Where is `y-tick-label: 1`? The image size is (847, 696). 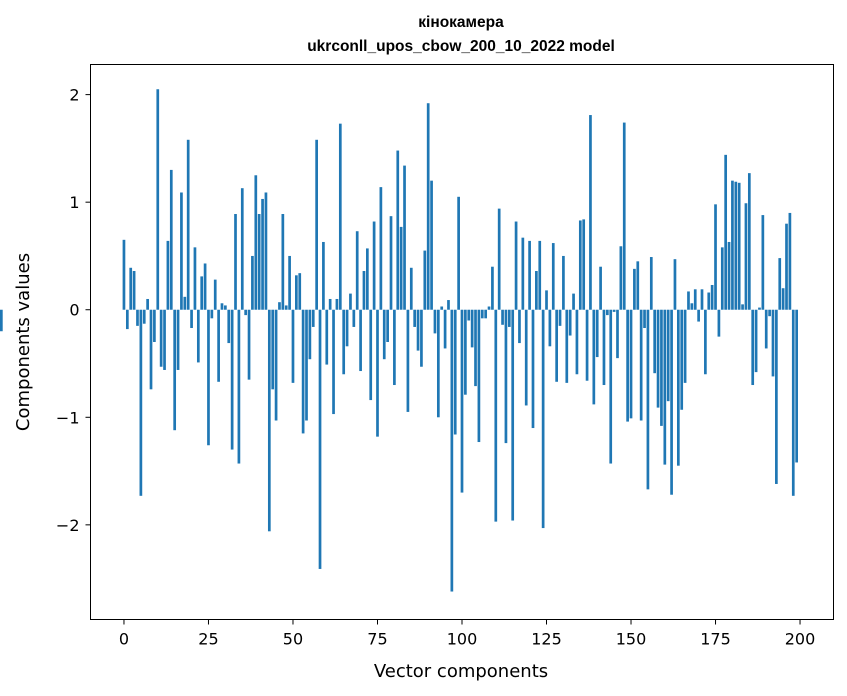 y-tick-label: 1 is located at coordinates (74, 202).